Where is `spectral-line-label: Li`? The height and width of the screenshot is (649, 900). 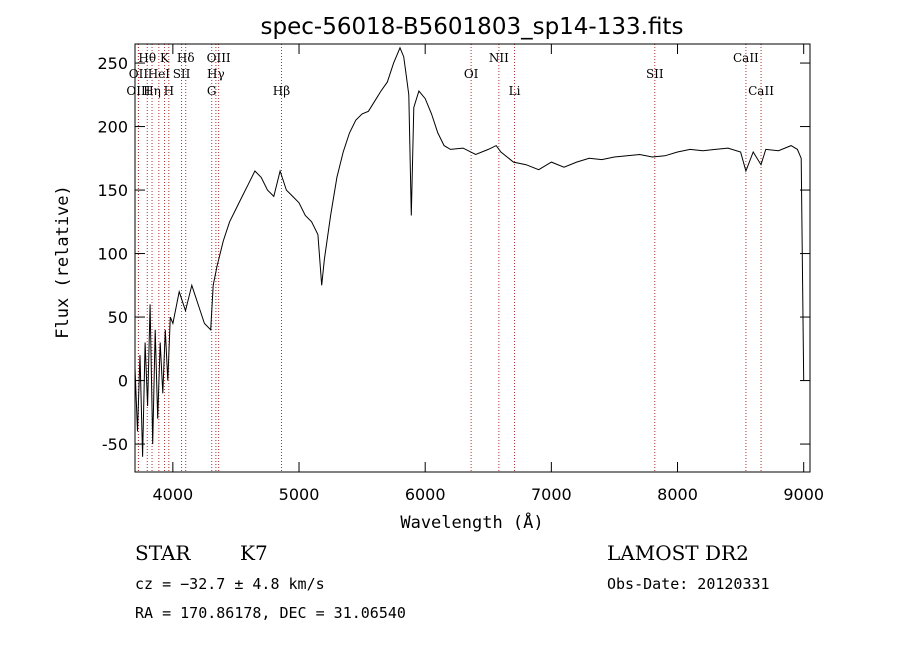
spectral-line-label: Li is located at coordinates (515, 91).